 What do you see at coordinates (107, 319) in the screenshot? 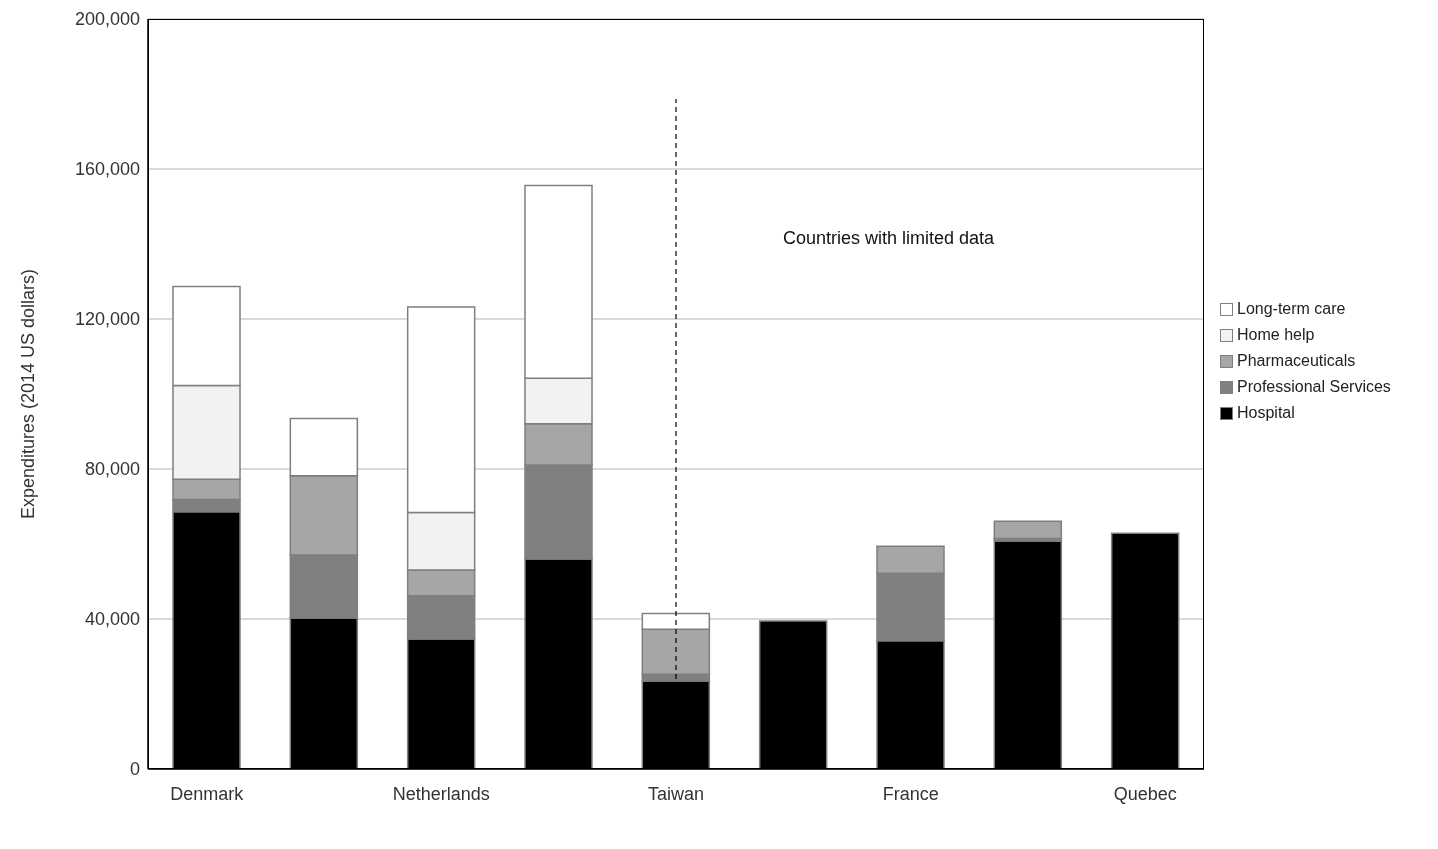
I see `y-tick-label: 120,000` at bounding box center [107, 319].